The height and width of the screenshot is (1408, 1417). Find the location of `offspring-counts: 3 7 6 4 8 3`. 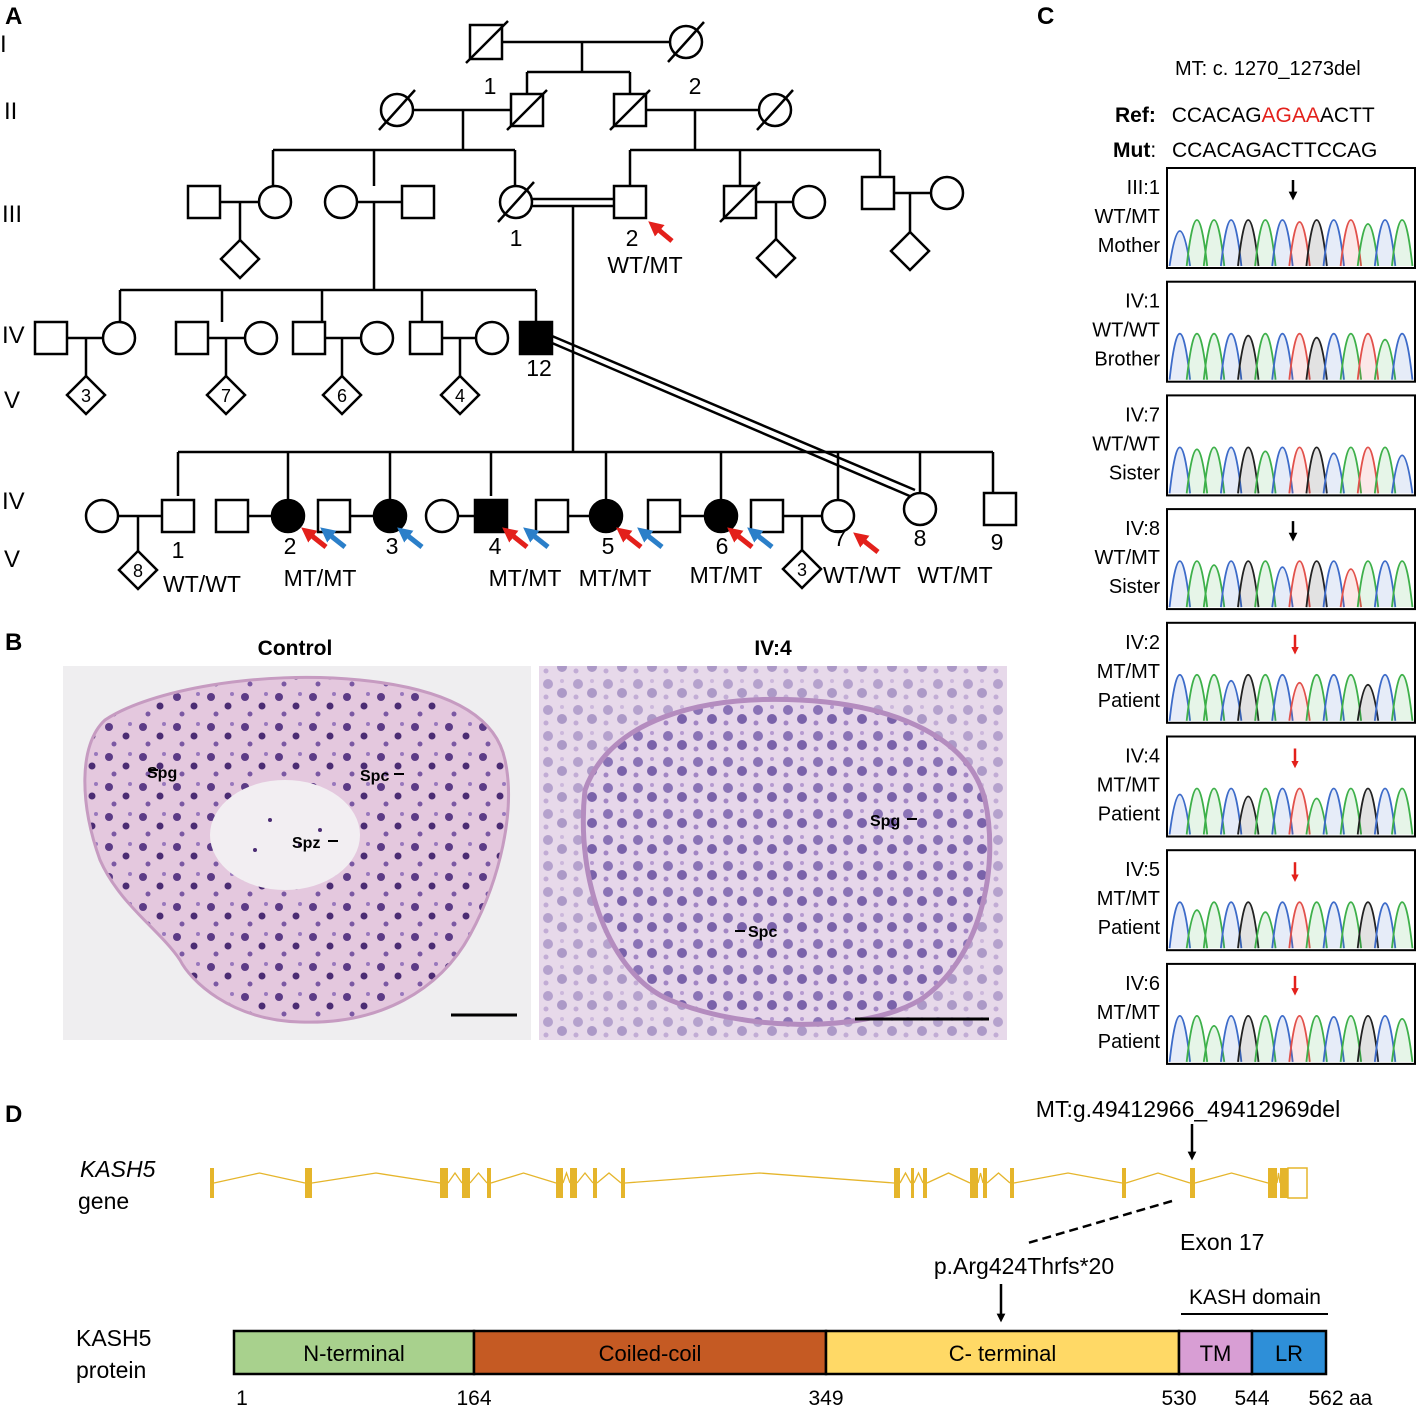

offspring-counts: 3 7 6 4 8 3 is located at coordinates (444, 483).